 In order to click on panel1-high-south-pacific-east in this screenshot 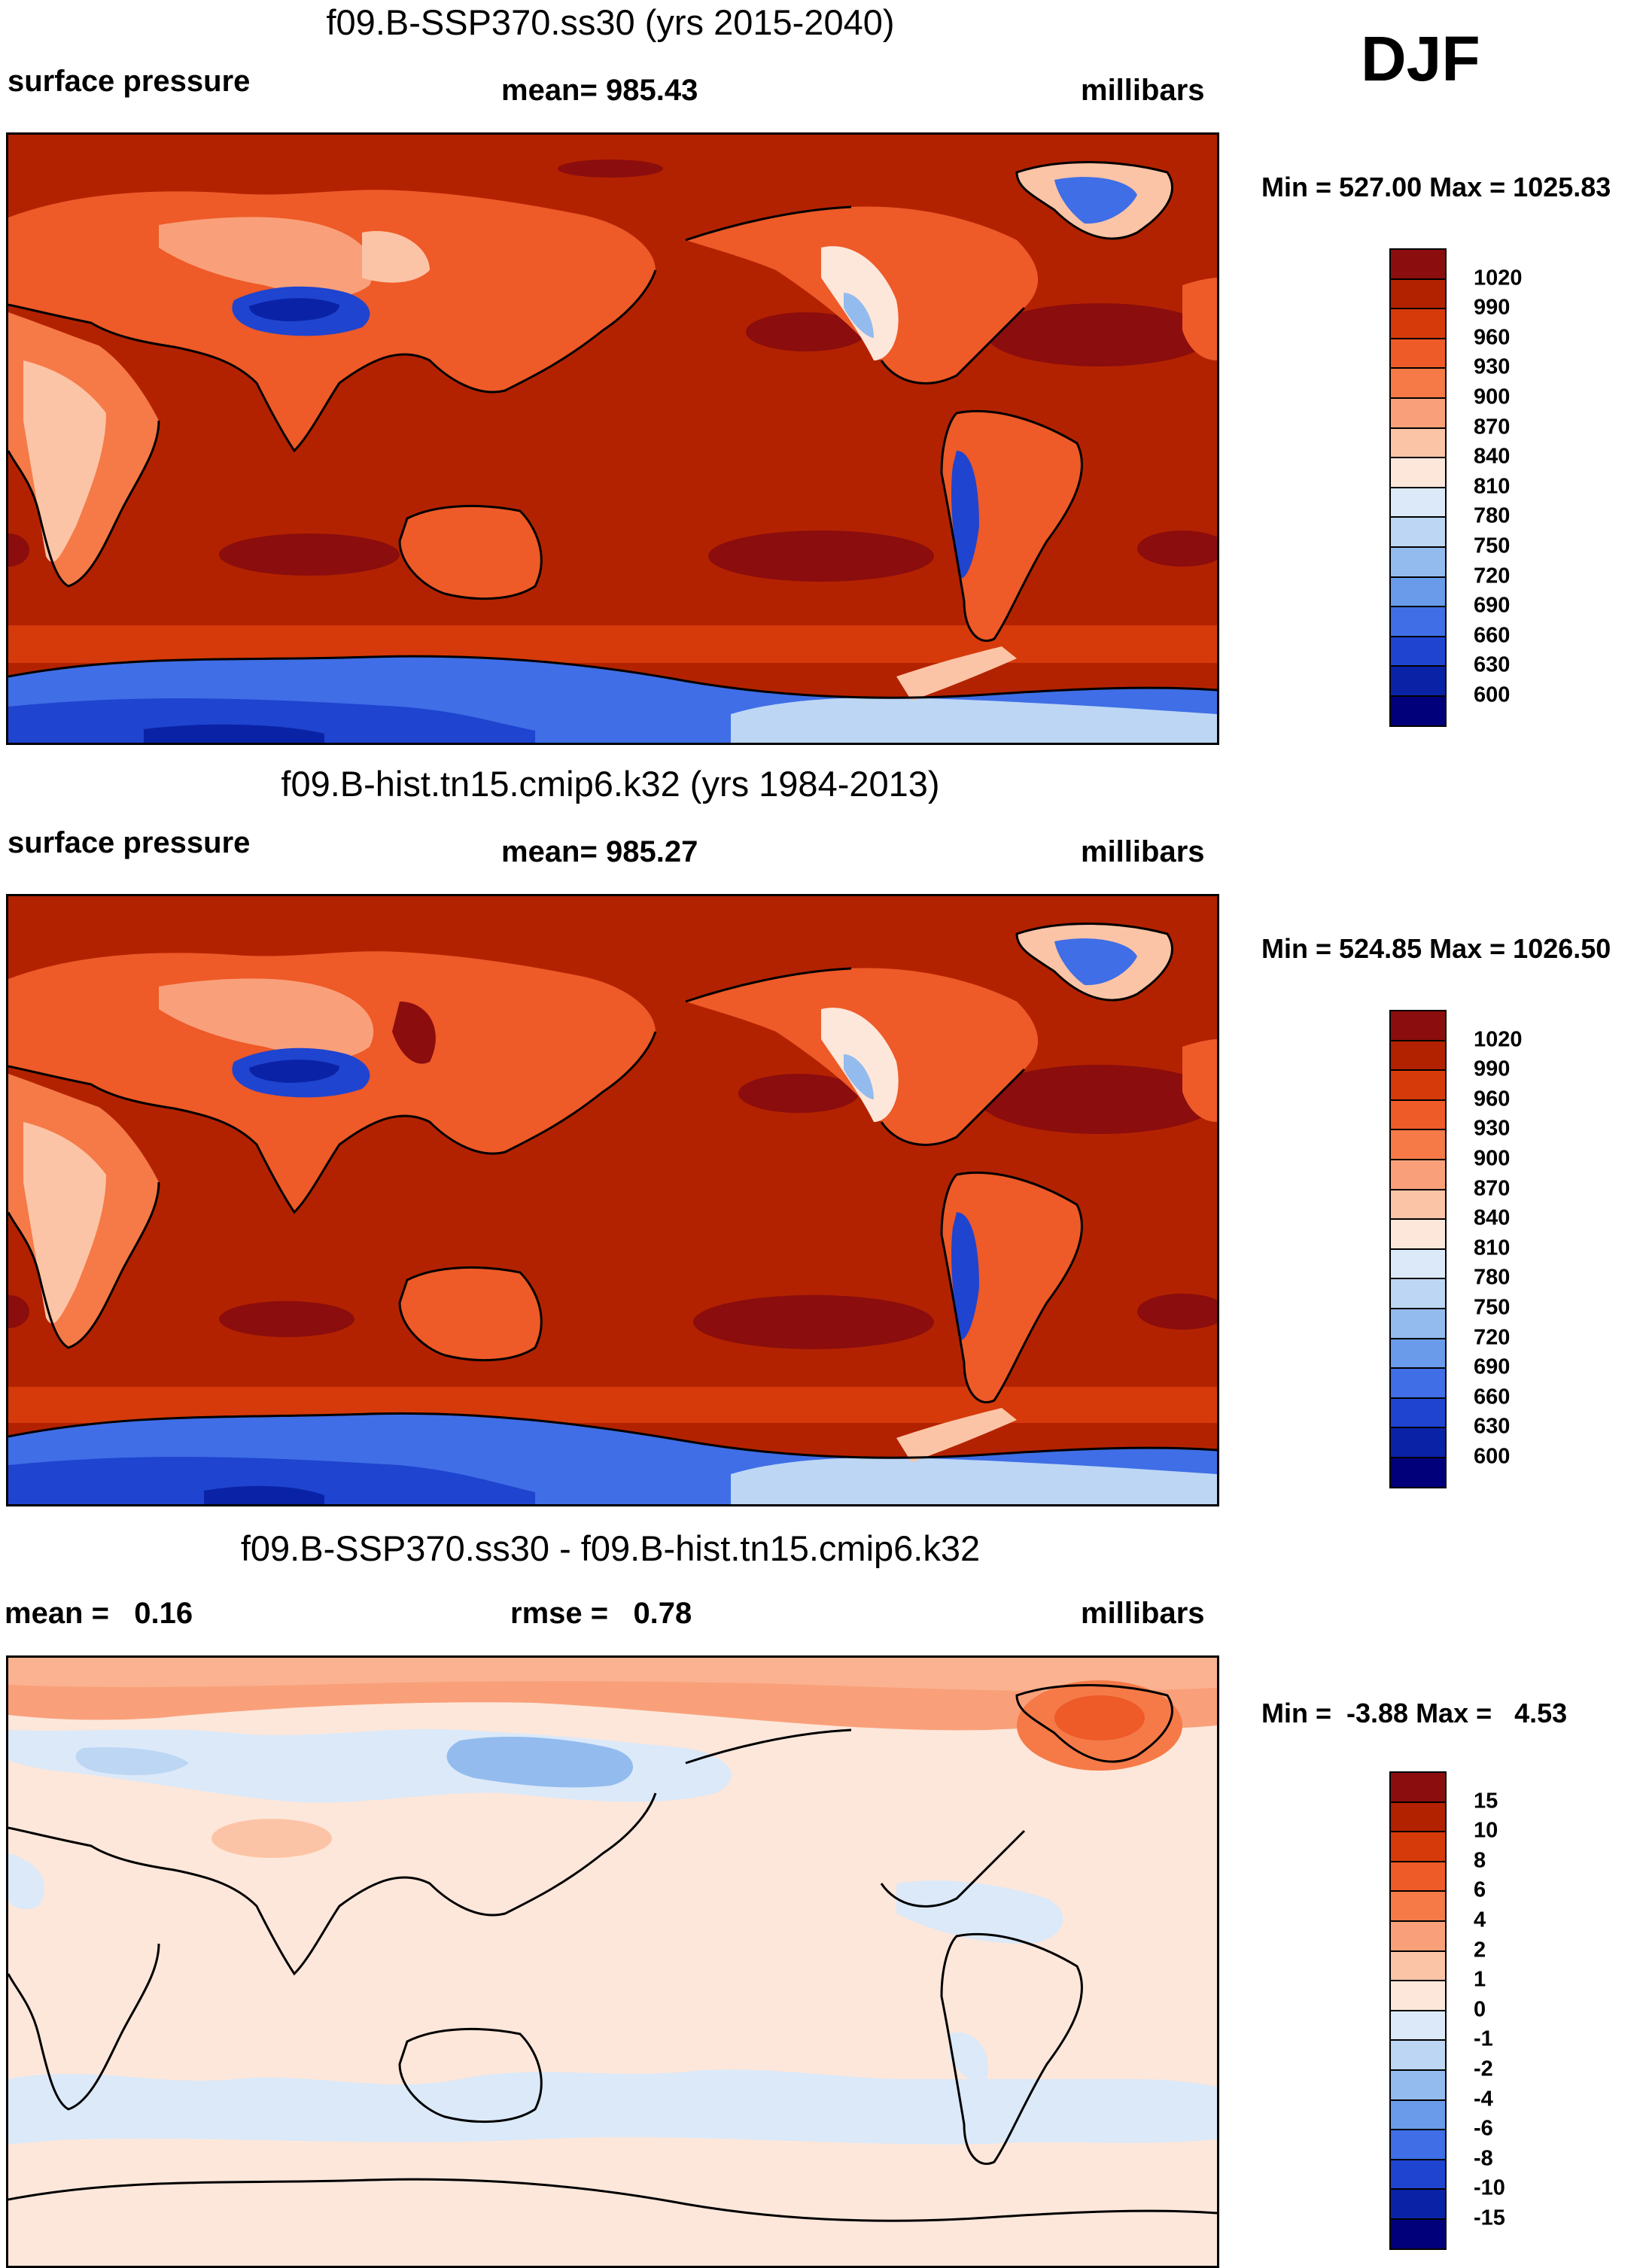, I will do `click(821, 556)`.